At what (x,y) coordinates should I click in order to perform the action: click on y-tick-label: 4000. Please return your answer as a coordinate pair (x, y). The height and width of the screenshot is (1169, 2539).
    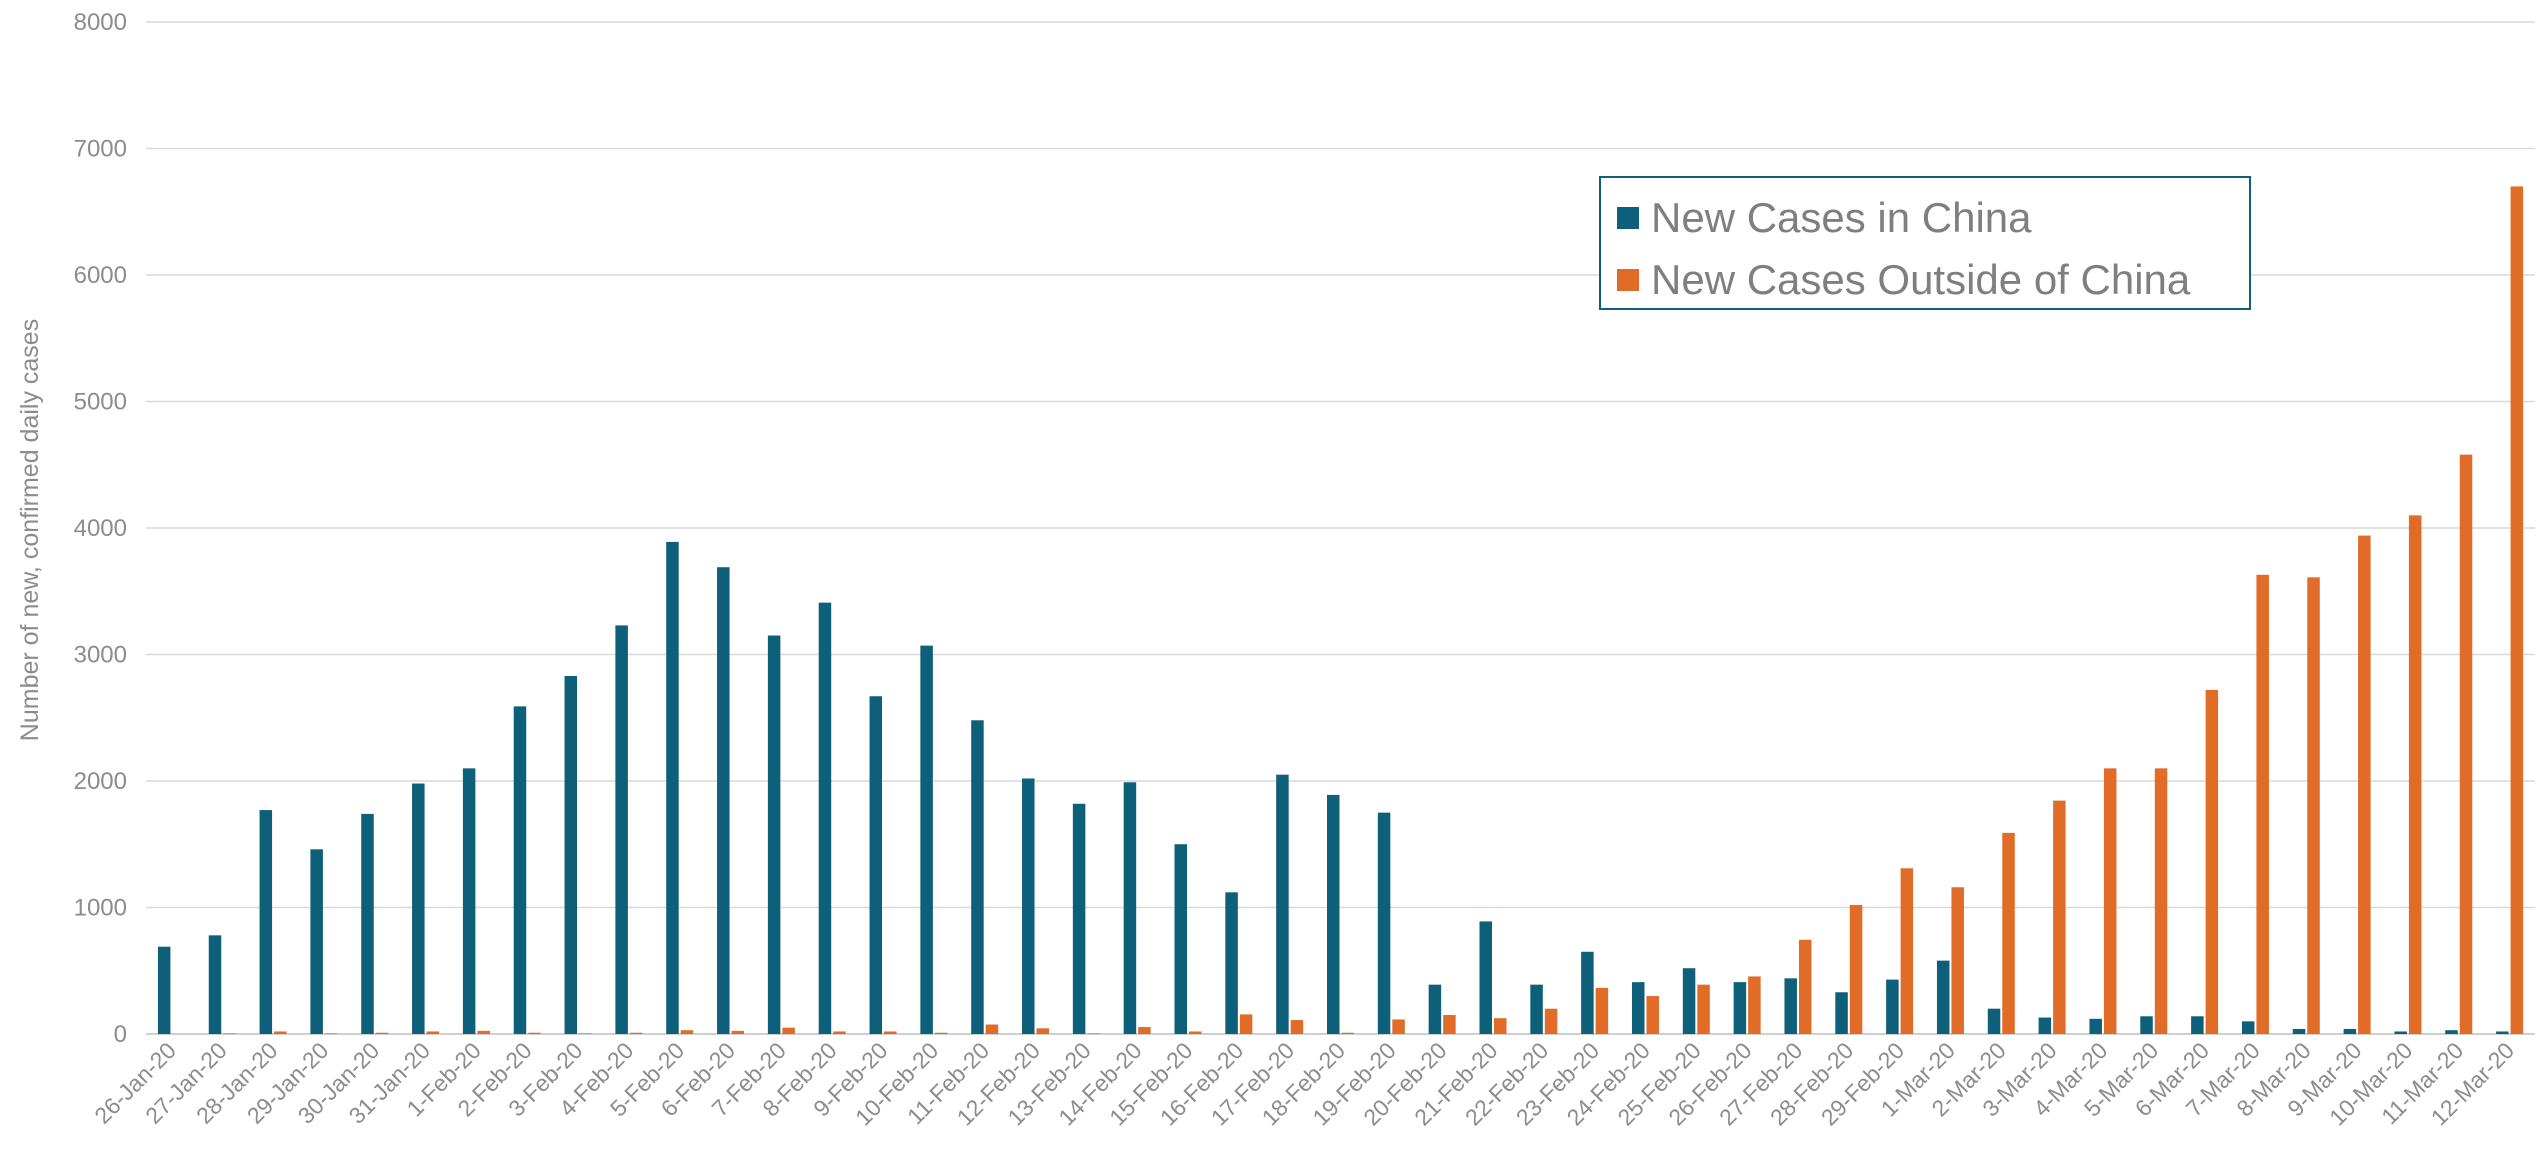
    Looking at the image, I should click on (100, 528).